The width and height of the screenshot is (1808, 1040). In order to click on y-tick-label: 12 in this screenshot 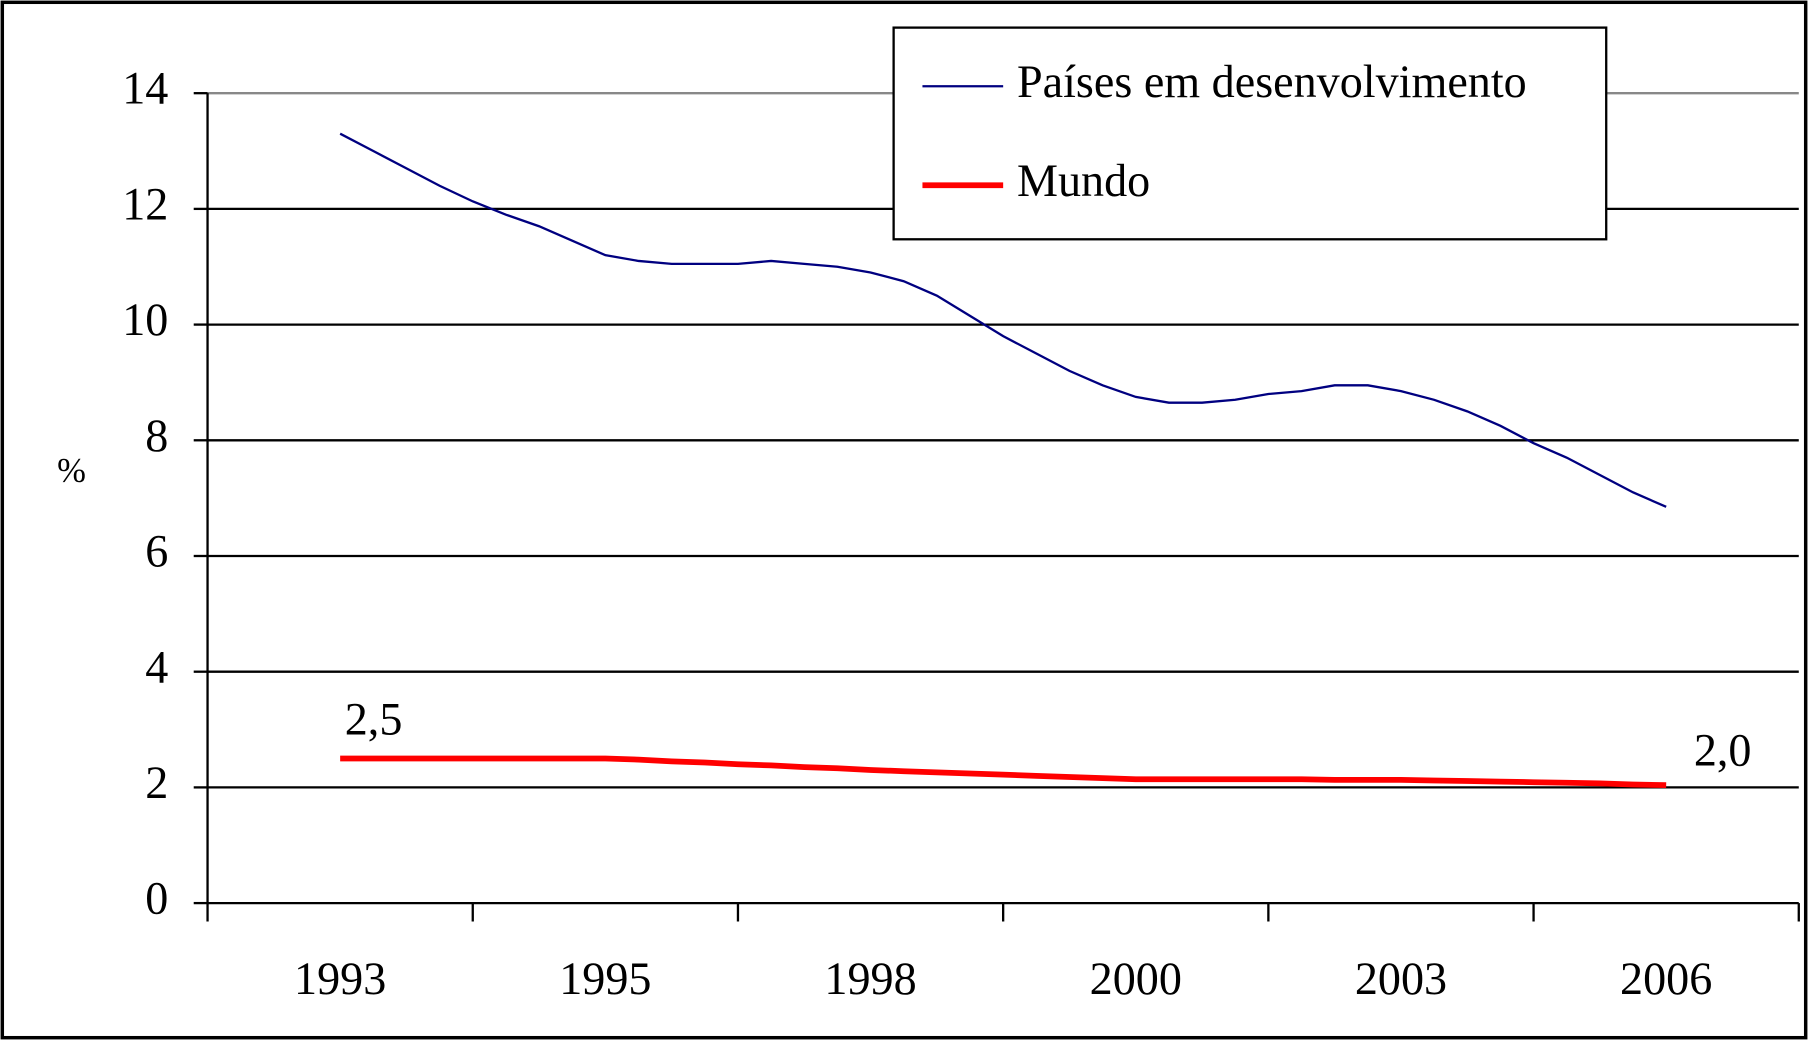, I will do `click(145, 204)`.